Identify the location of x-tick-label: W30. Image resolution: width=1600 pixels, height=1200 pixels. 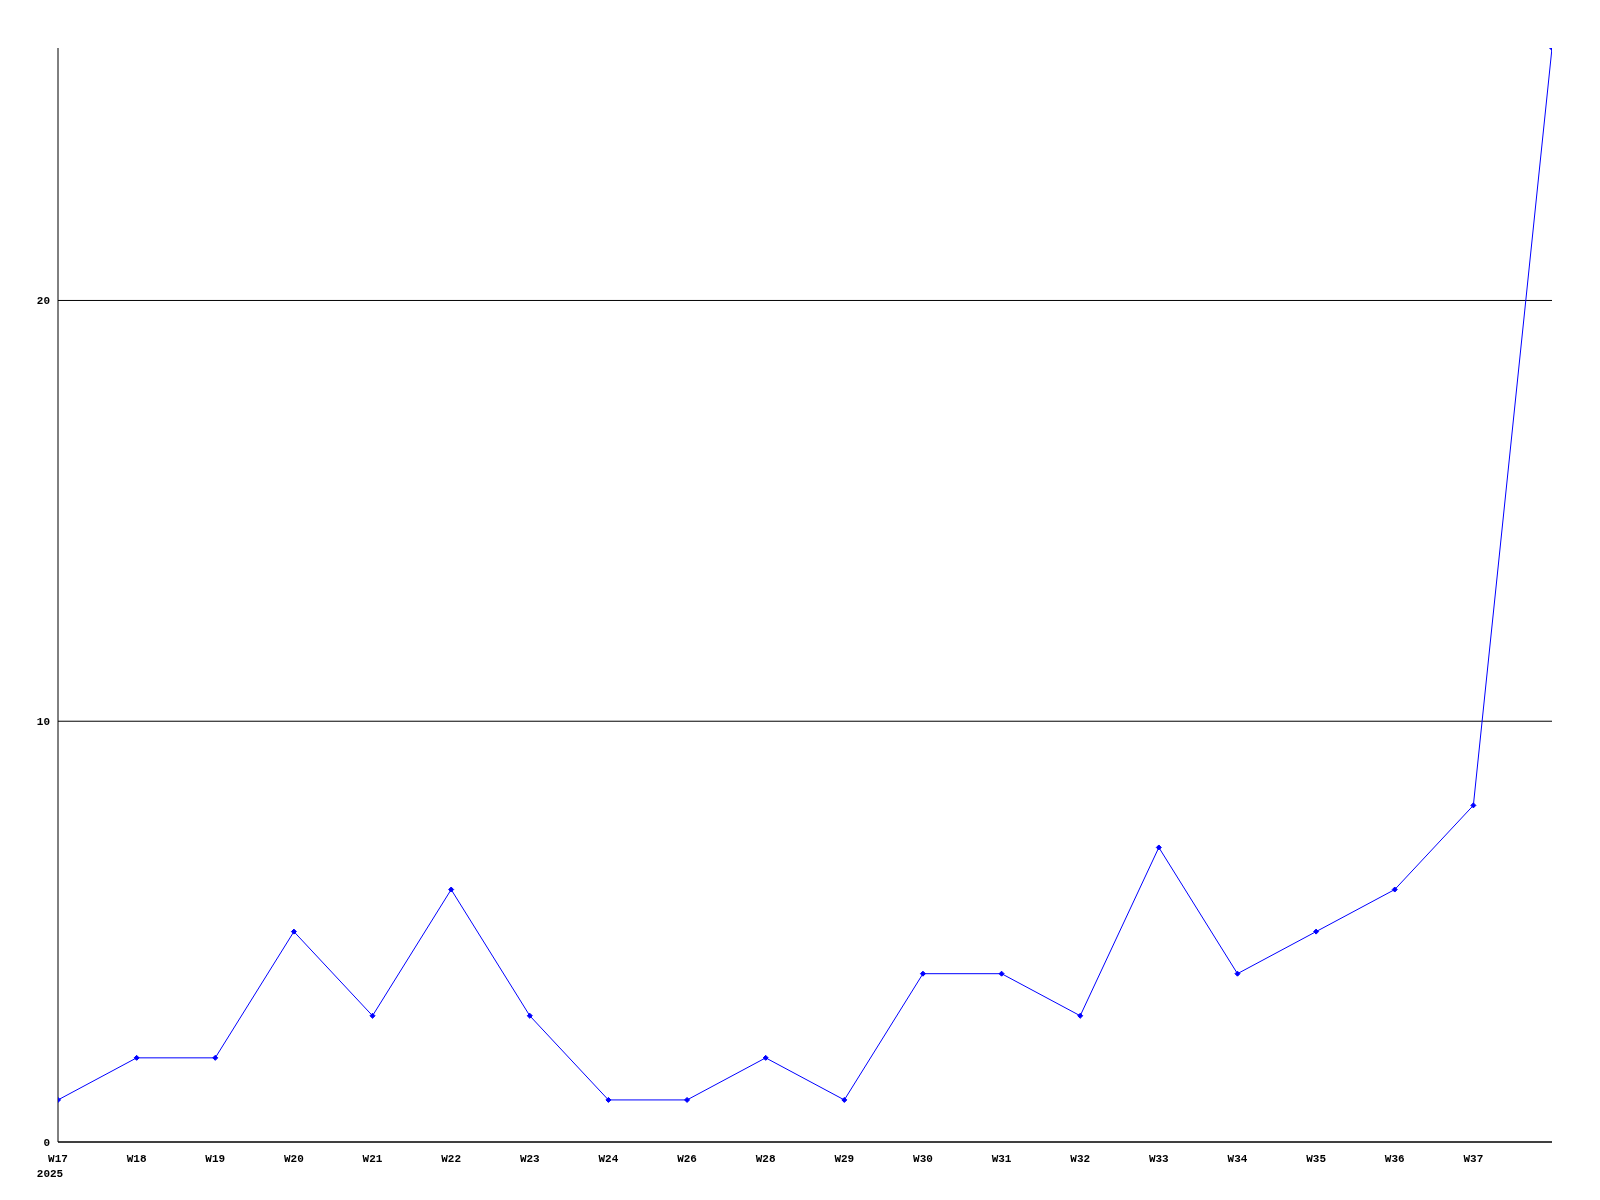
(923, 1159).